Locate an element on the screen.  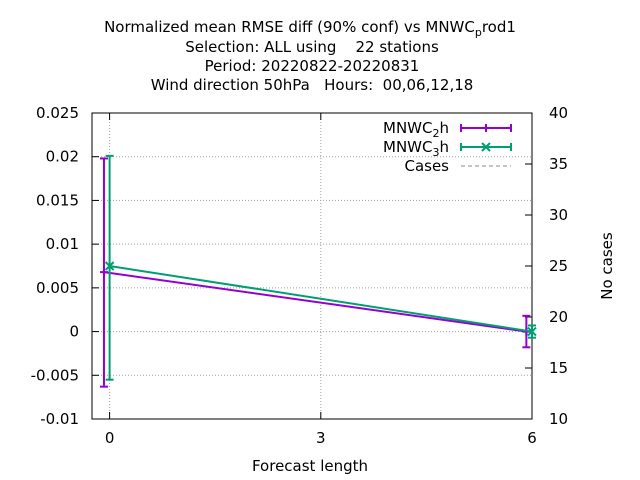
legend-entry-mnwc3h: MNWC3h is located at coordinates (447, 148).